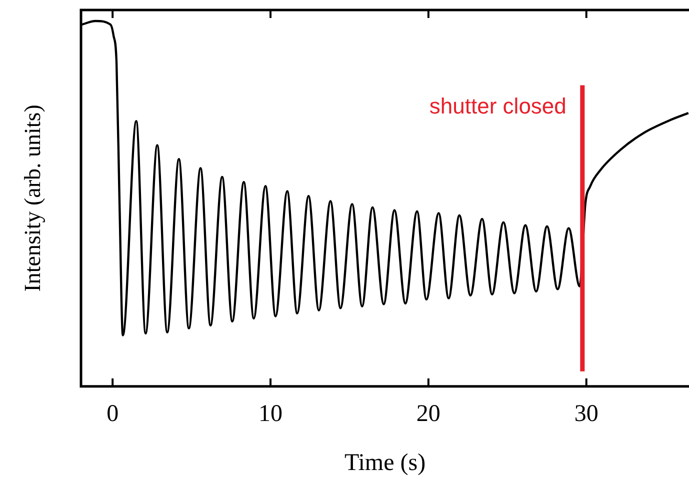 This screenshot has height=490, width=689. I want to click on x-tick-label: 30, so click(586, 414).